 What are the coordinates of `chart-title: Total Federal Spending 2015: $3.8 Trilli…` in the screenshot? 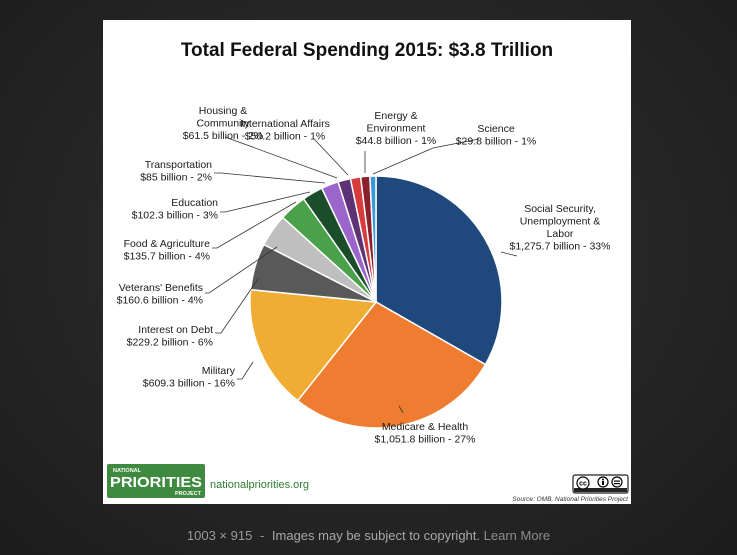 It's located at (367, 50).